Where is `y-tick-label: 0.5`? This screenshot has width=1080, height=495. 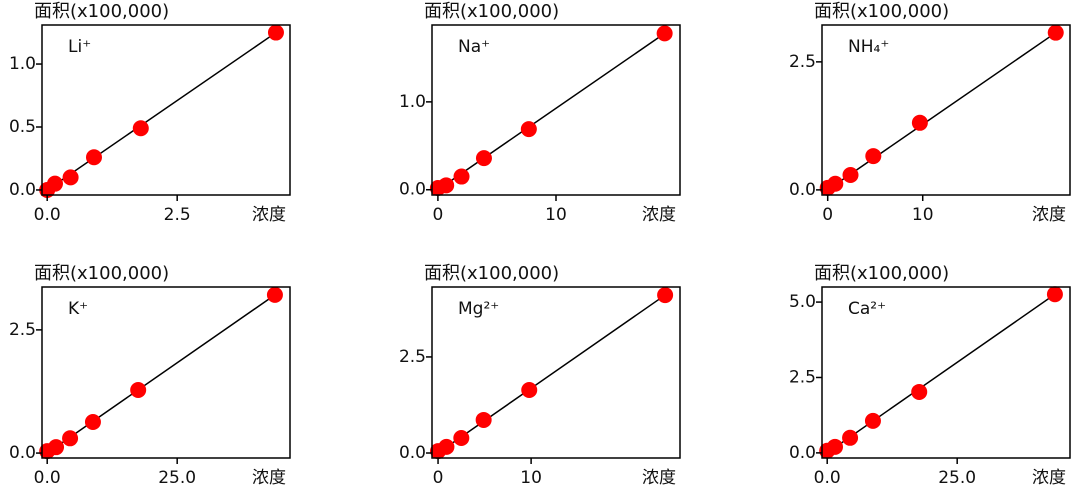 y-tick-label: 0.5 is located at coordinates (22, 127).